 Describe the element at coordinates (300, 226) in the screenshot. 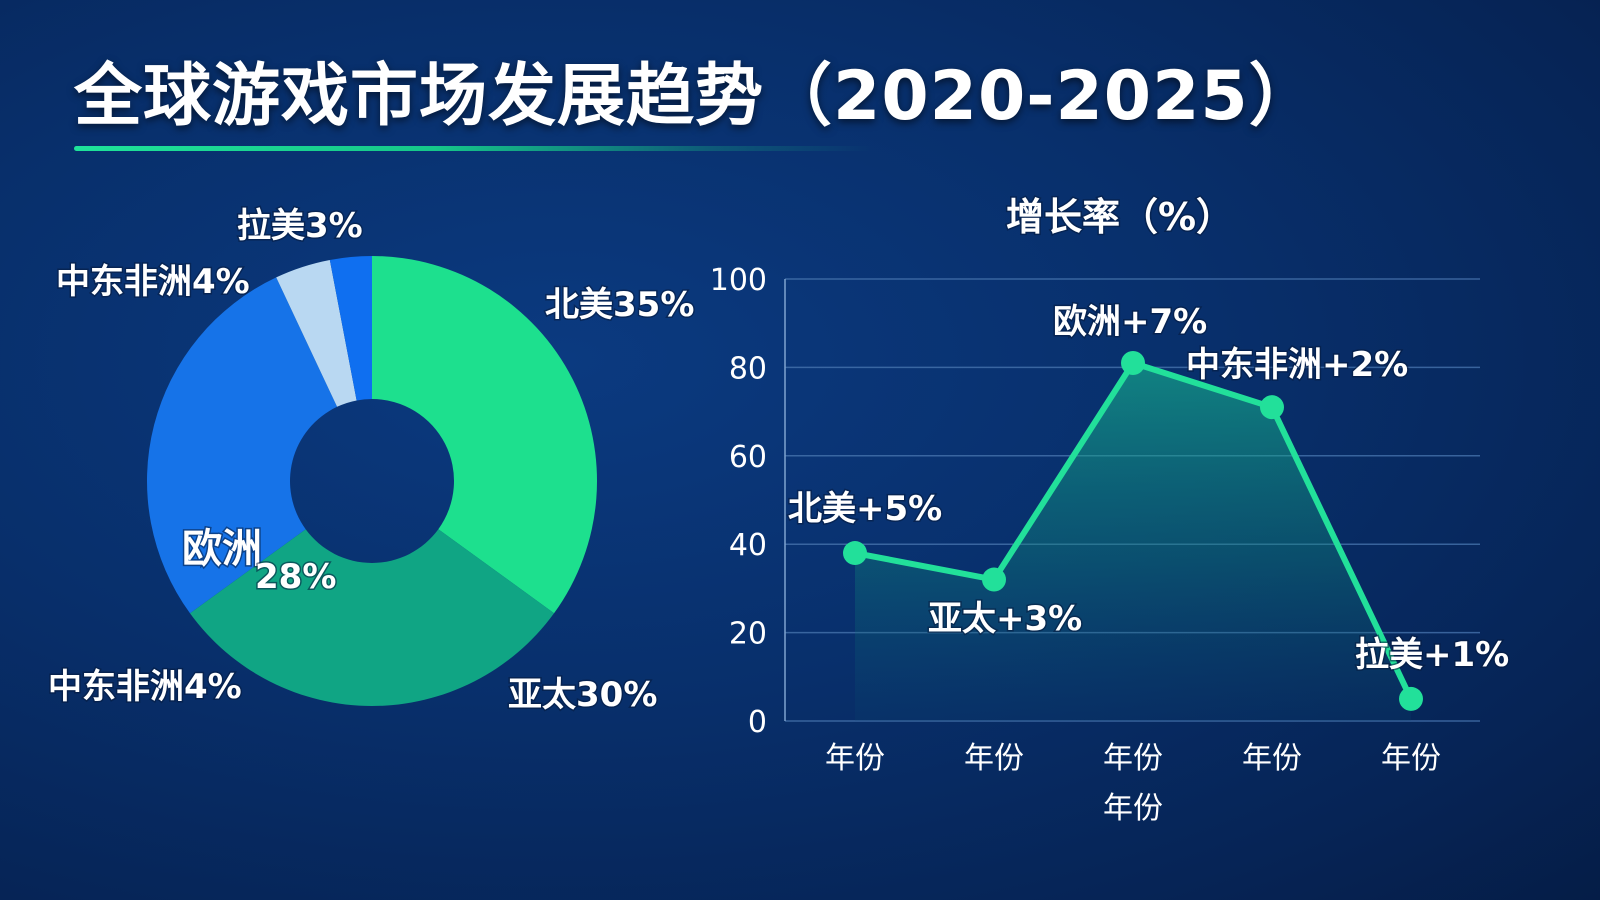

I see `pie-slice-label: 拉美3%` at that location.